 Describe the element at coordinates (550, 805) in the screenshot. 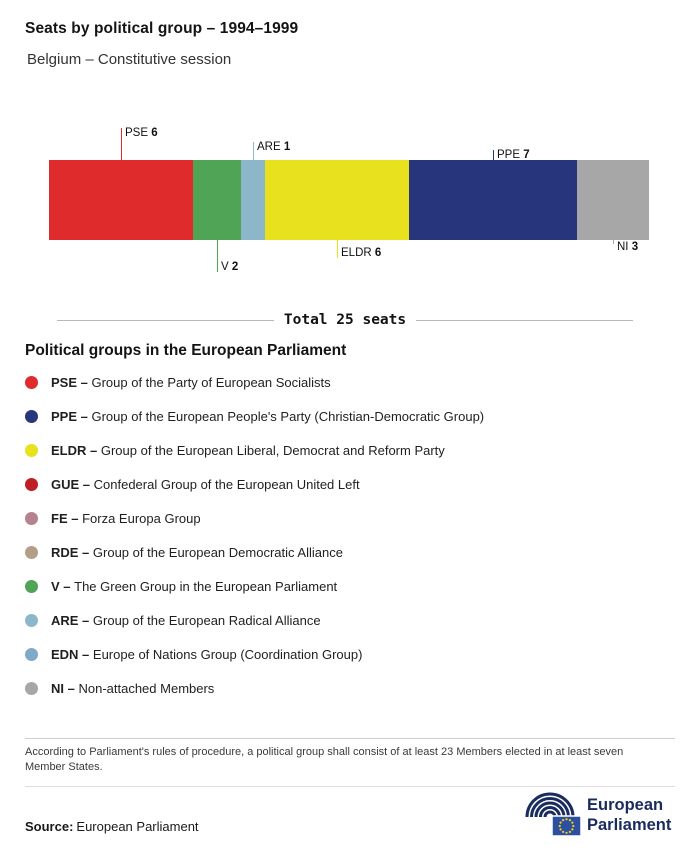

I see `hemicycle-icon` at that location.